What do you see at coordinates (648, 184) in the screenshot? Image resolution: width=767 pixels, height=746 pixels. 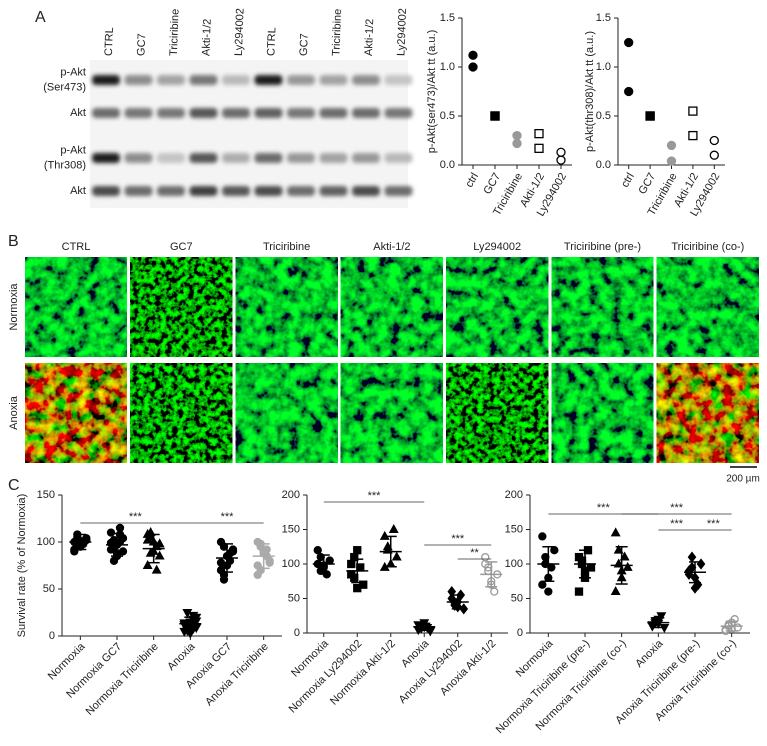 I see `x-tick-label: GC7` at bounding box center [648, 184].